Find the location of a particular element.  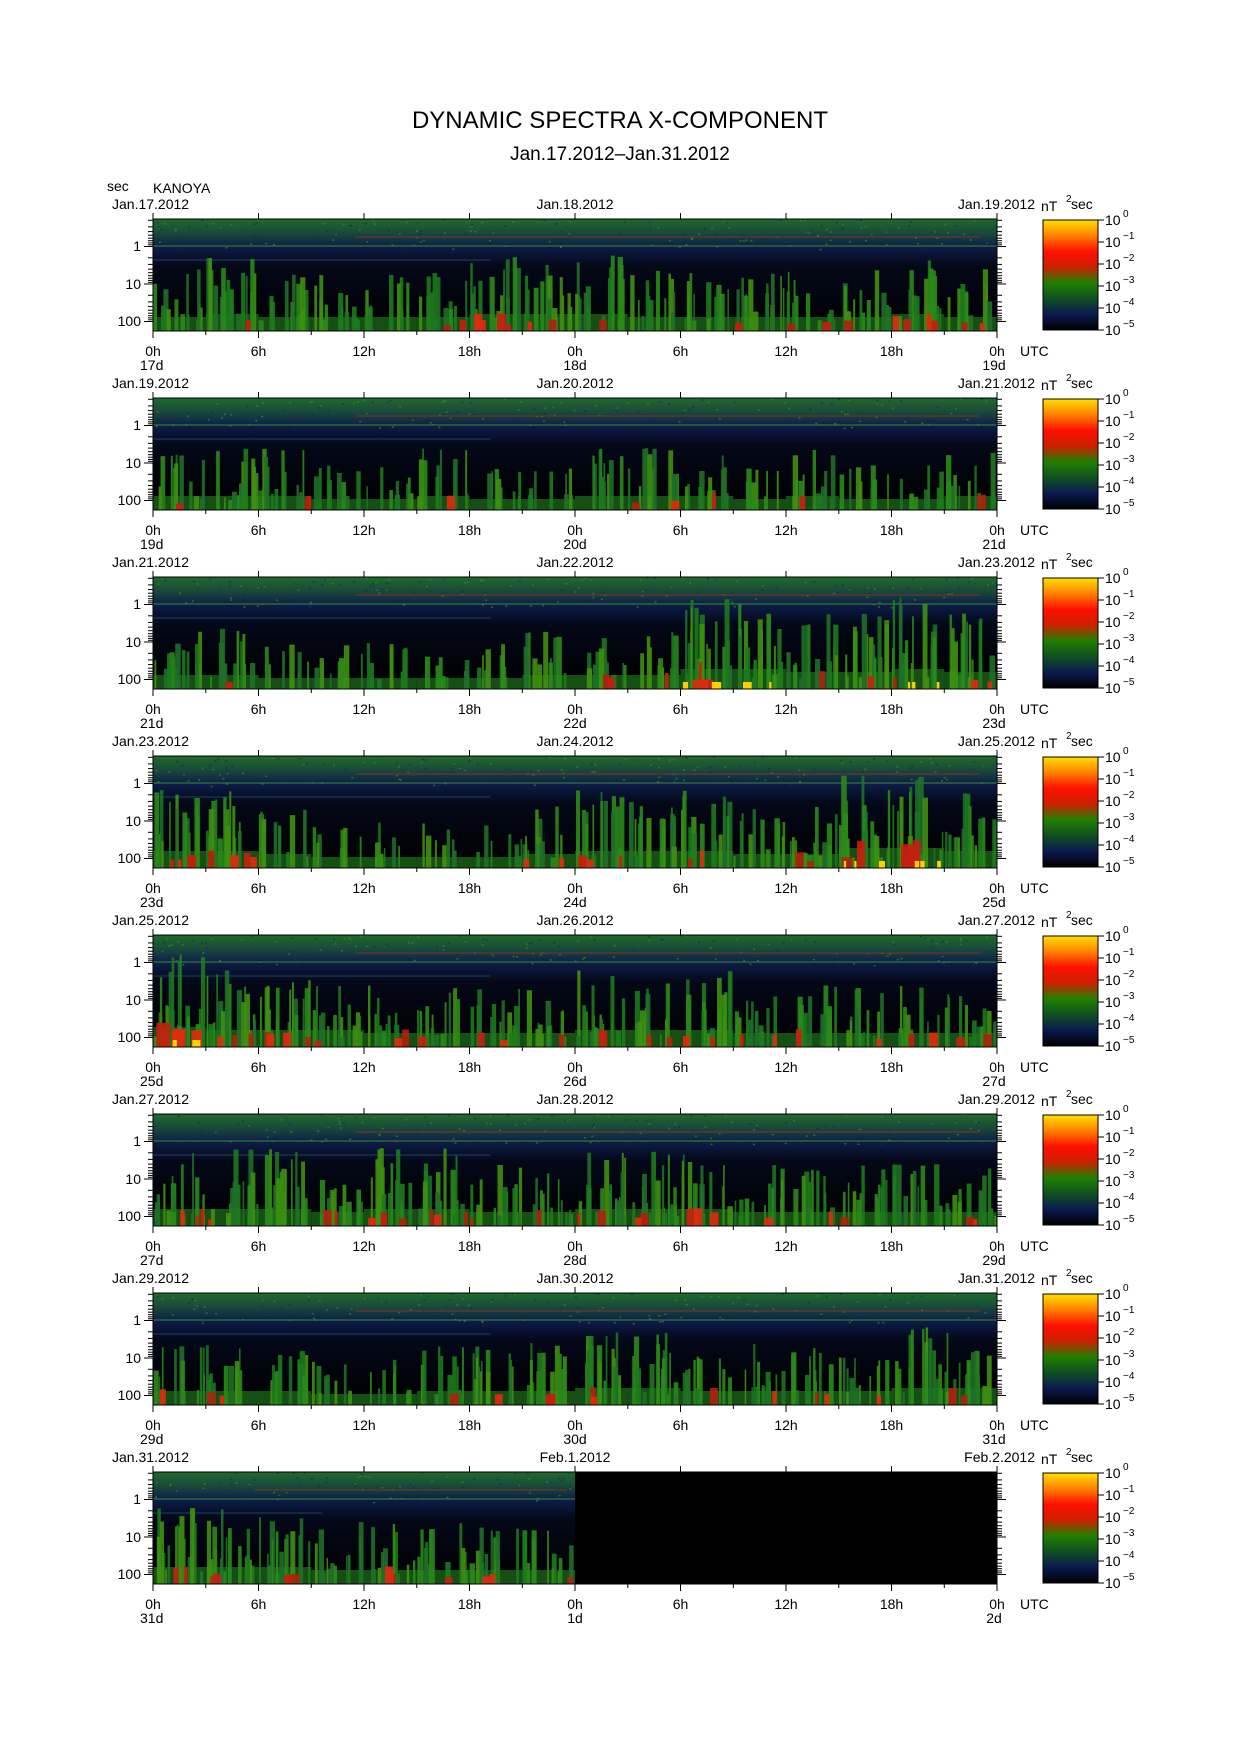

activity-floor is located at coordinates (285, 861).